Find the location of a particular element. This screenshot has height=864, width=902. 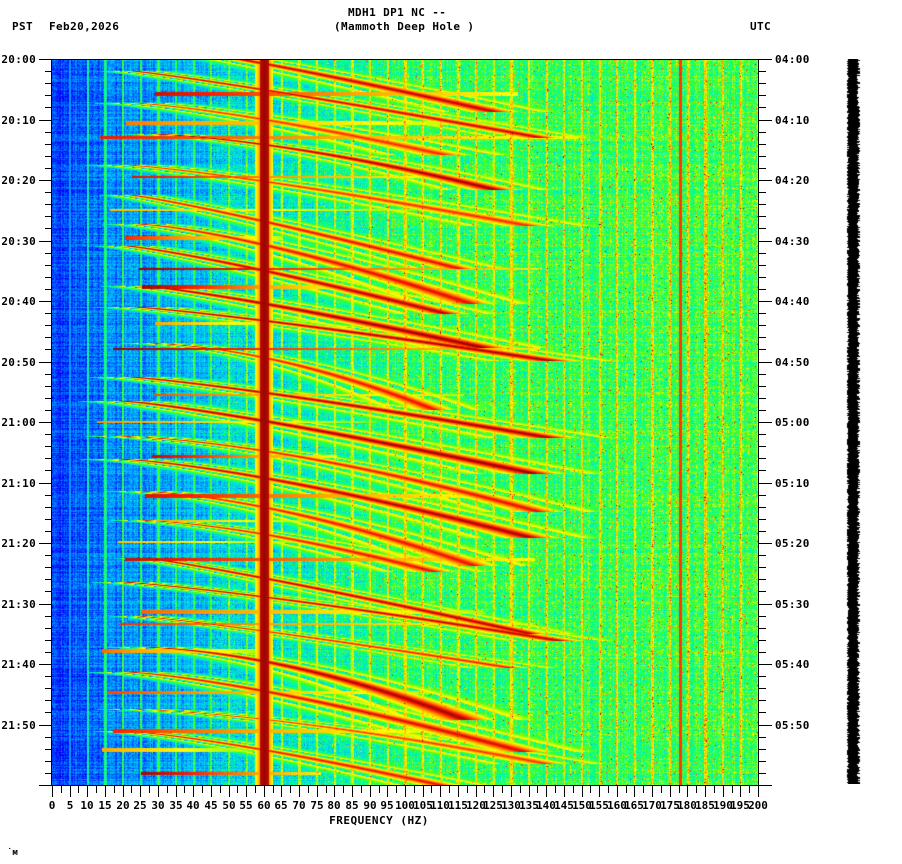

corner-artifact: ˙м is located at coordinates (12, 853).